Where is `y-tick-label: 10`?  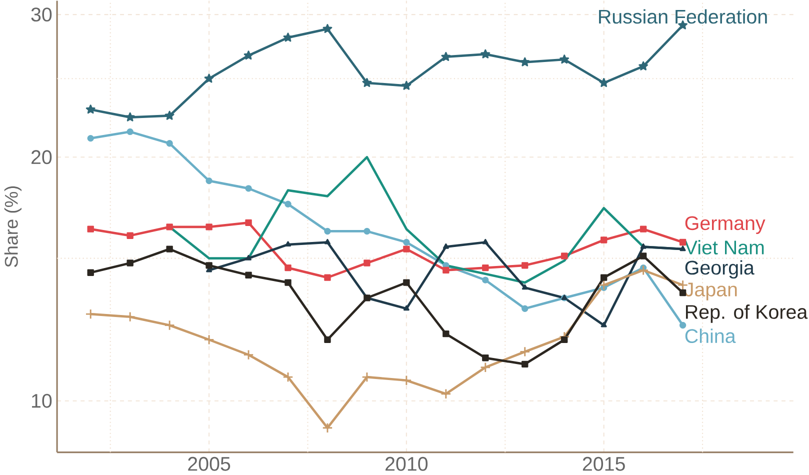
y-tick-label: 10 is located at coordinates (42, 401).